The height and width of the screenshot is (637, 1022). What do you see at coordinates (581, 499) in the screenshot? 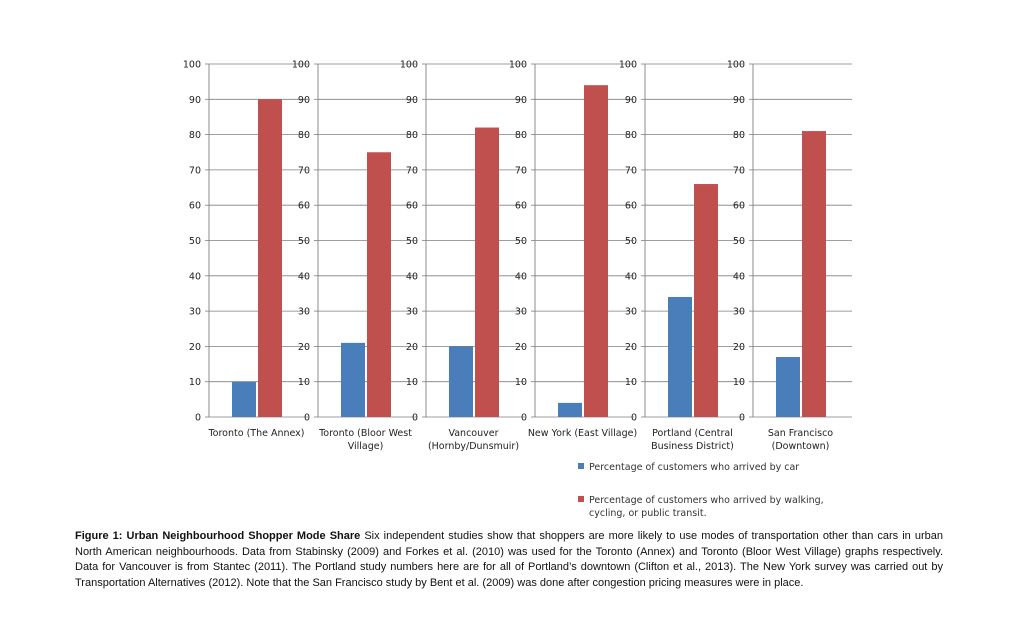
I see `legend-swatch-active` at bounding box center [581, 499].